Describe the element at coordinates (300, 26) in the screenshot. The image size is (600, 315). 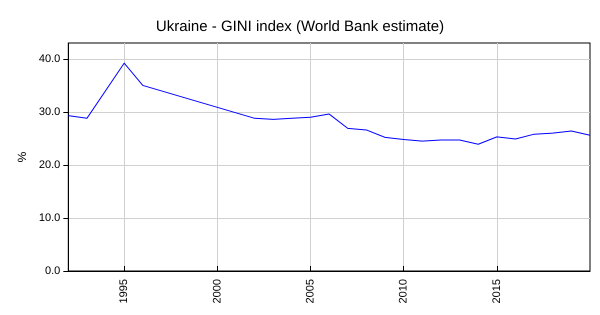
I see `chart-title: Ukraine - GINI index (World Bank estimate)` at that location.